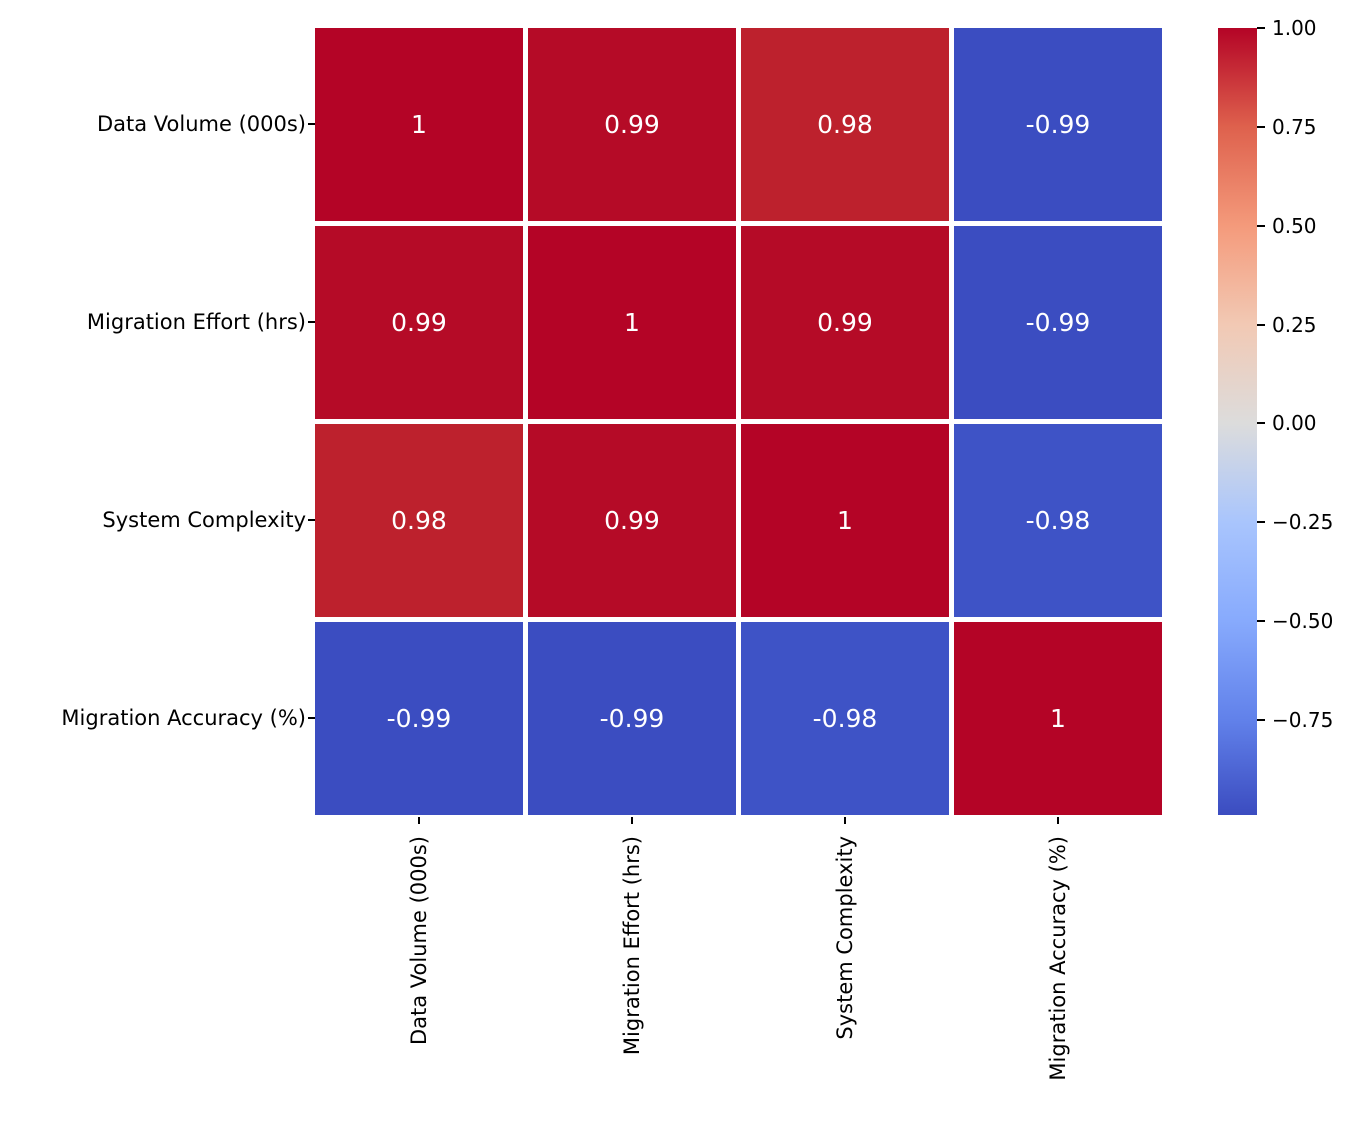 The width and height of the screenshot is (1364, 1129). Describe the element at coordinates (1237, 421) in the screenshot. I see `colorbar` at that location.